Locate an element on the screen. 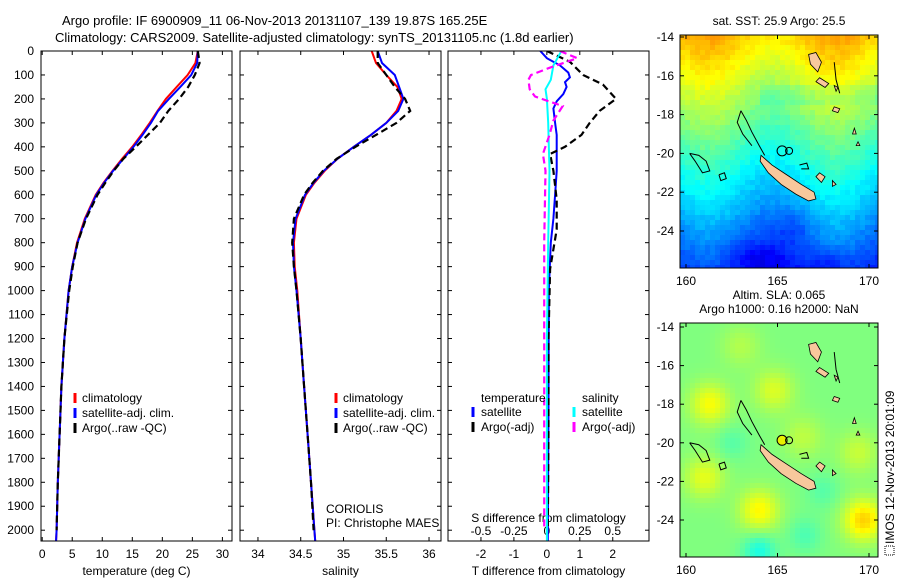 The image size is (900, 580). island is located at coordinates (836, 378).